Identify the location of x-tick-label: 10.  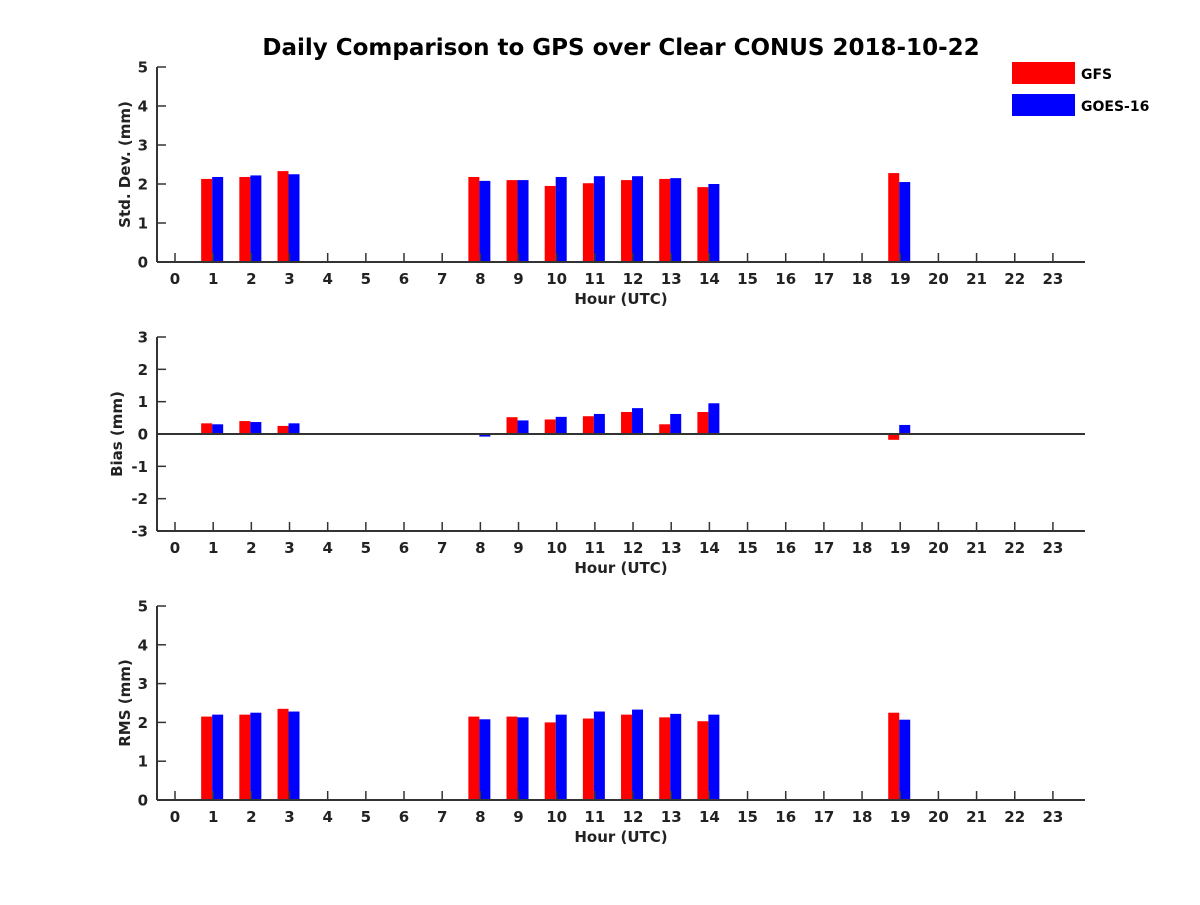
(556, 548).